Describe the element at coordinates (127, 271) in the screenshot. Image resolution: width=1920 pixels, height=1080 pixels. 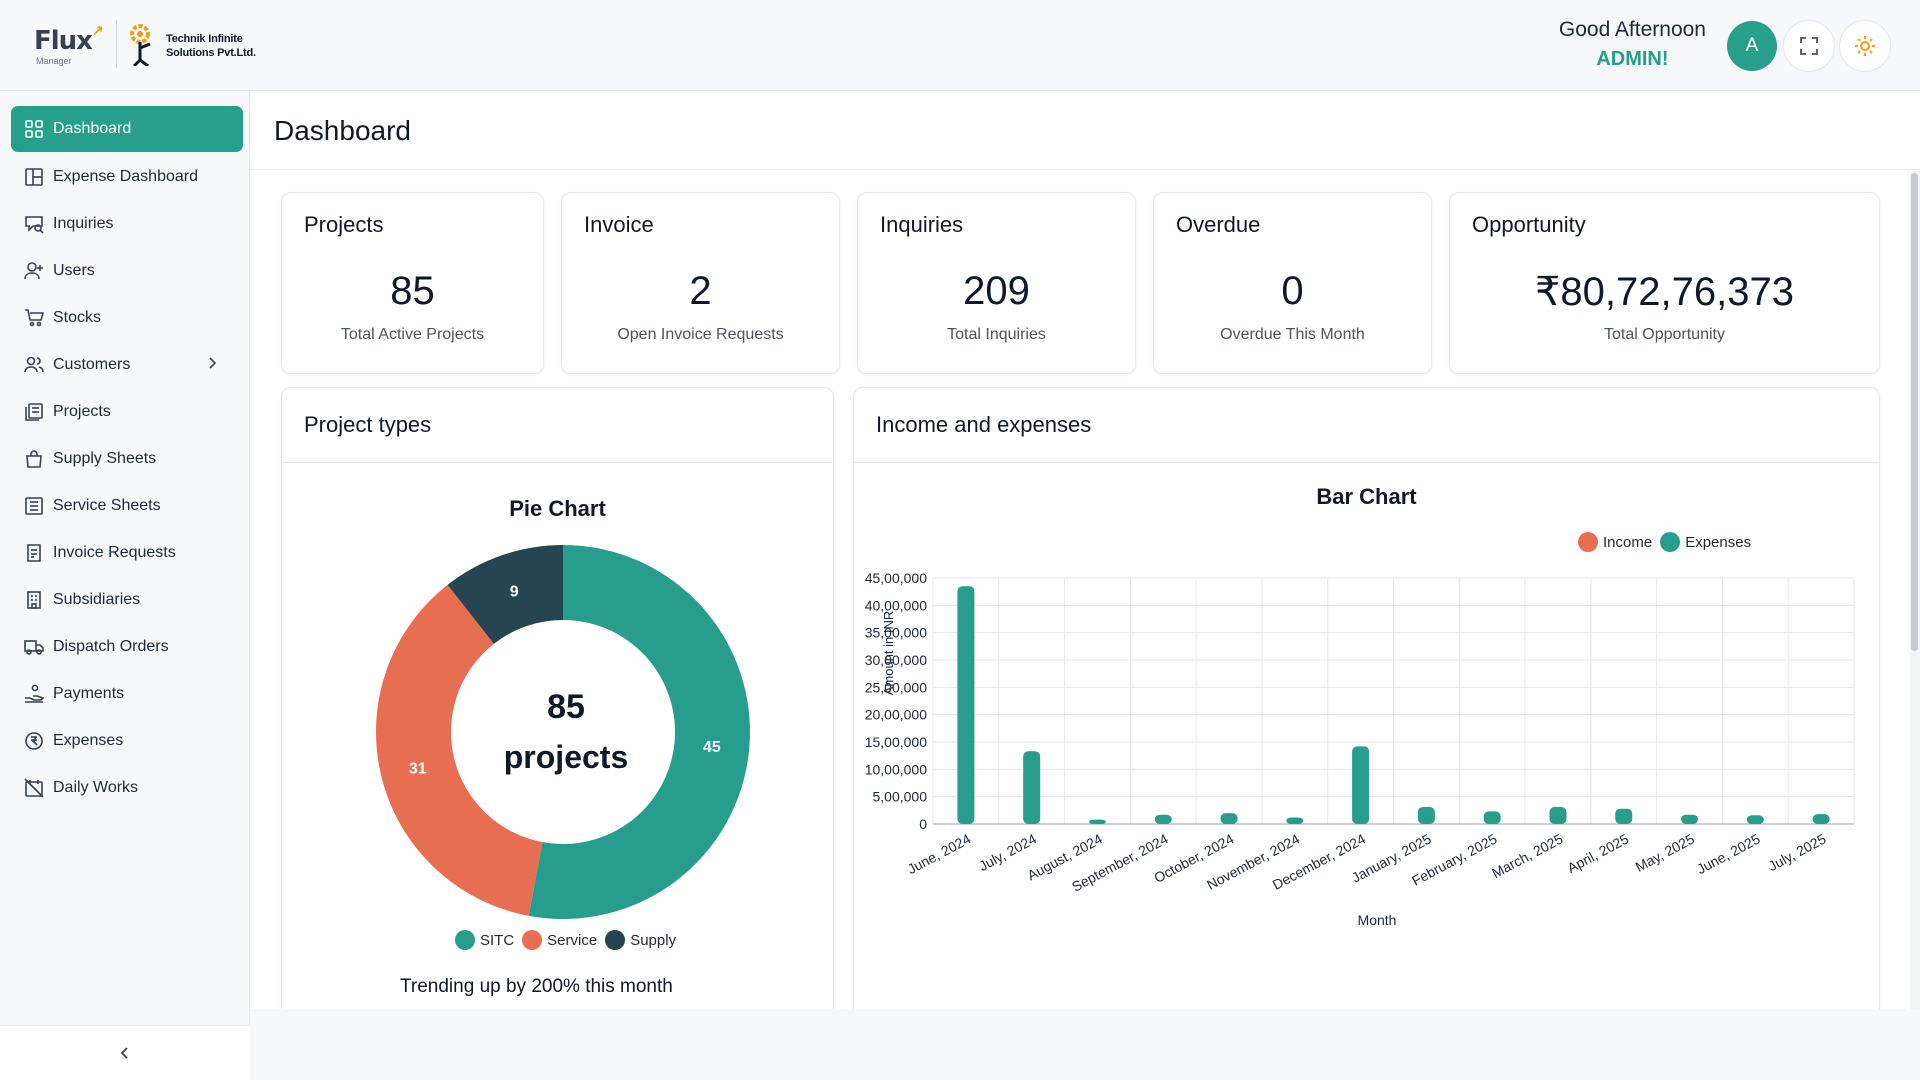
I see `sidebar-item-users: Users` at that location.